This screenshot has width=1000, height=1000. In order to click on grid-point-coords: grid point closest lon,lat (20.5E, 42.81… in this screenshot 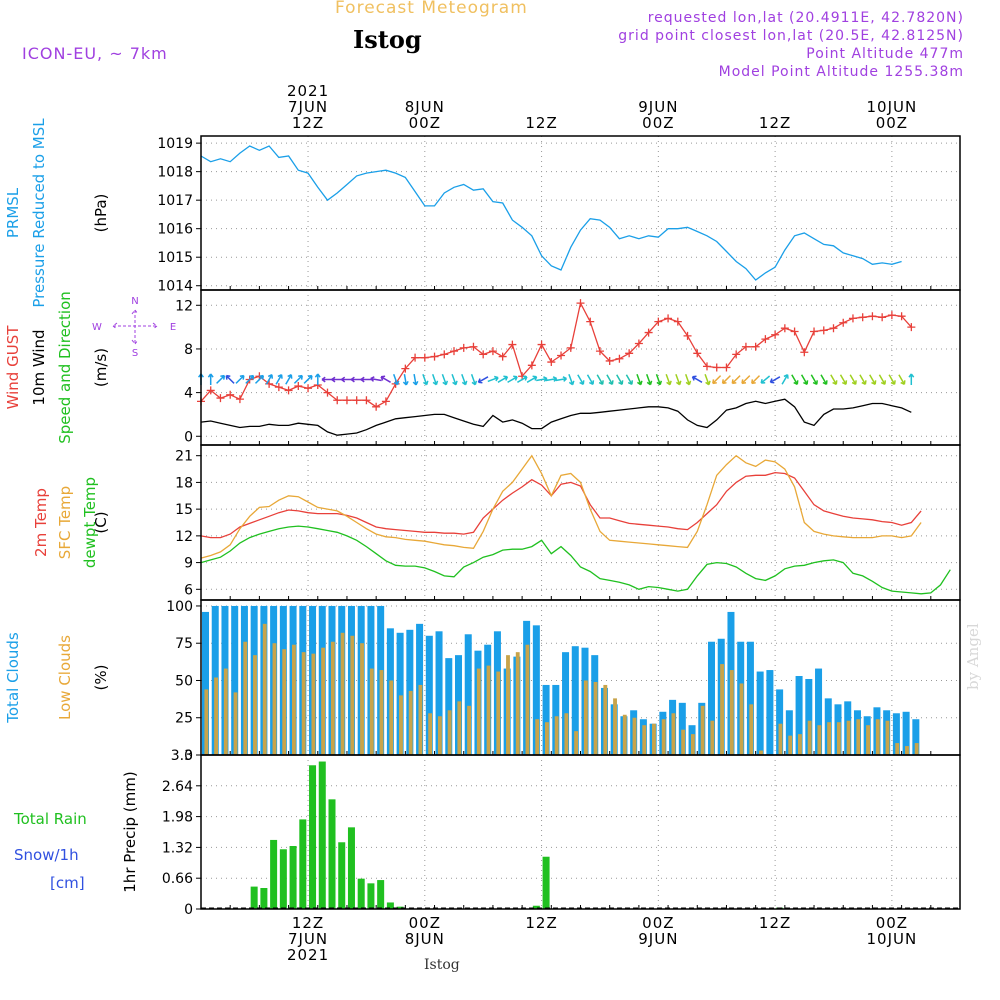, I will do `click(791, 36)`.